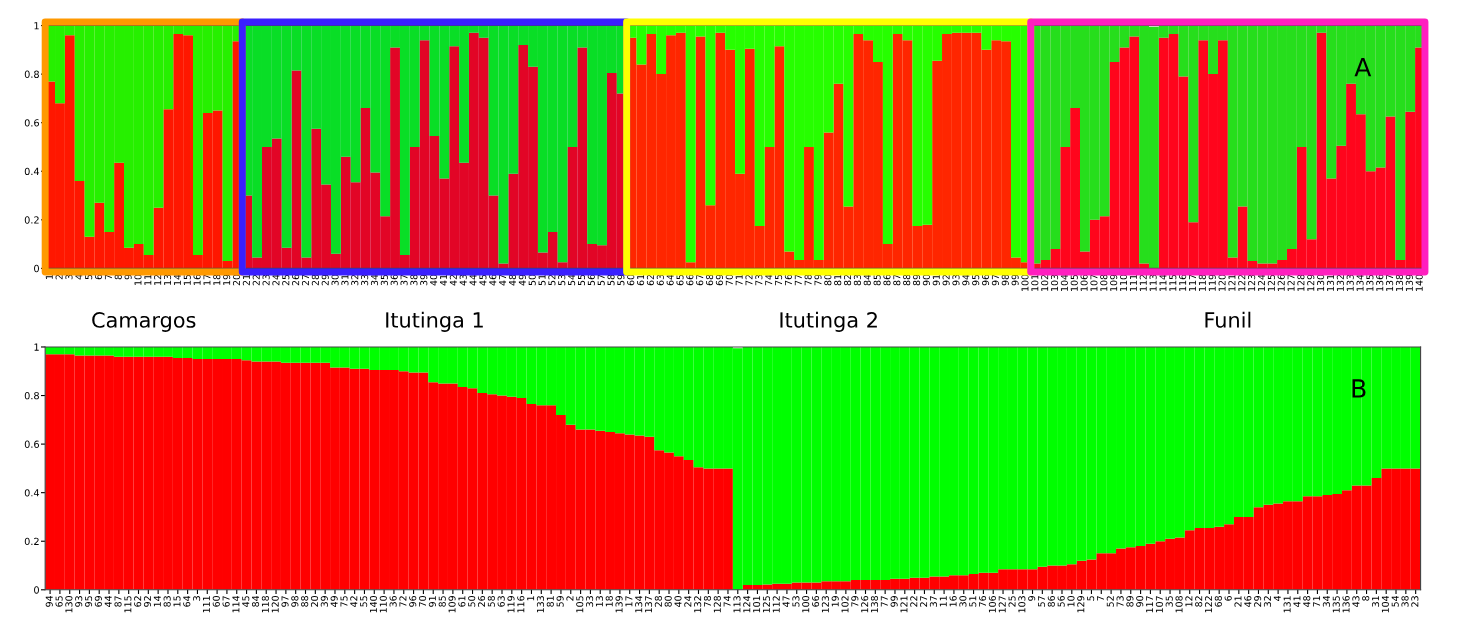 The image size is (1457, 639). Describe the element at coordinates (1015, 280) in the screenshot. I see `x-tick-label: 99` at that location.